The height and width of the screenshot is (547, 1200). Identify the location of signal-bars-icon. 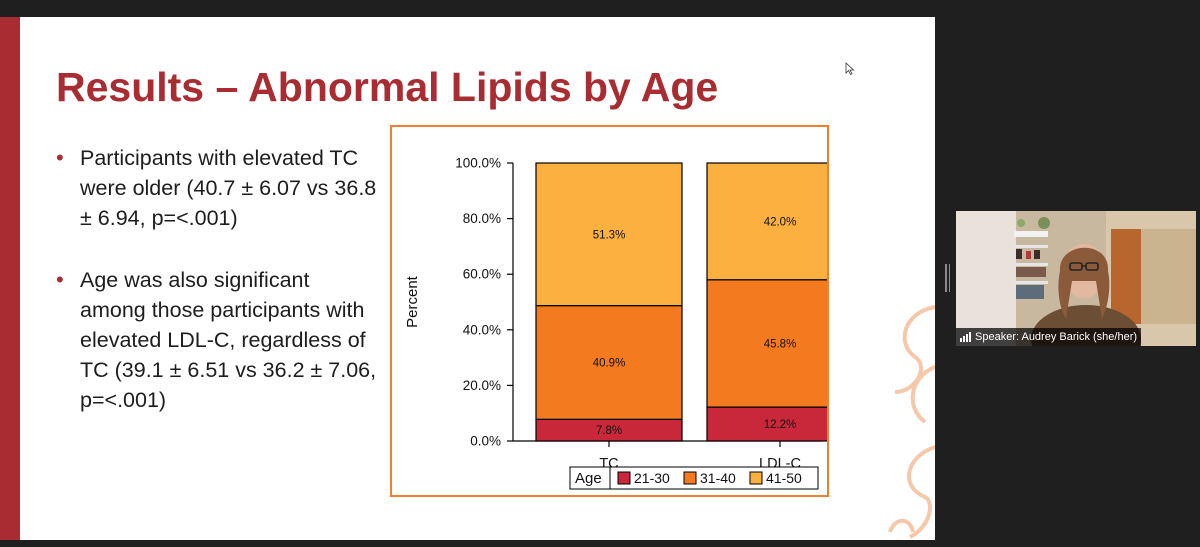
(965, 337).